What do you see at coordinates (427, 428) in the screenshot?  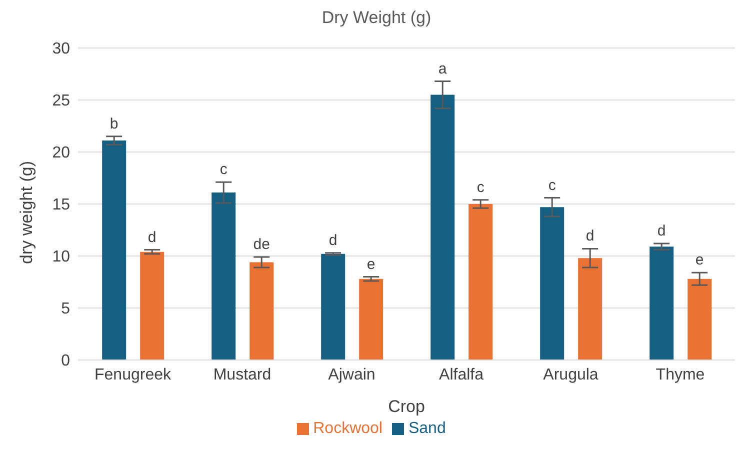 I see `legend-label: Sand` at bounding box center [427, 428].